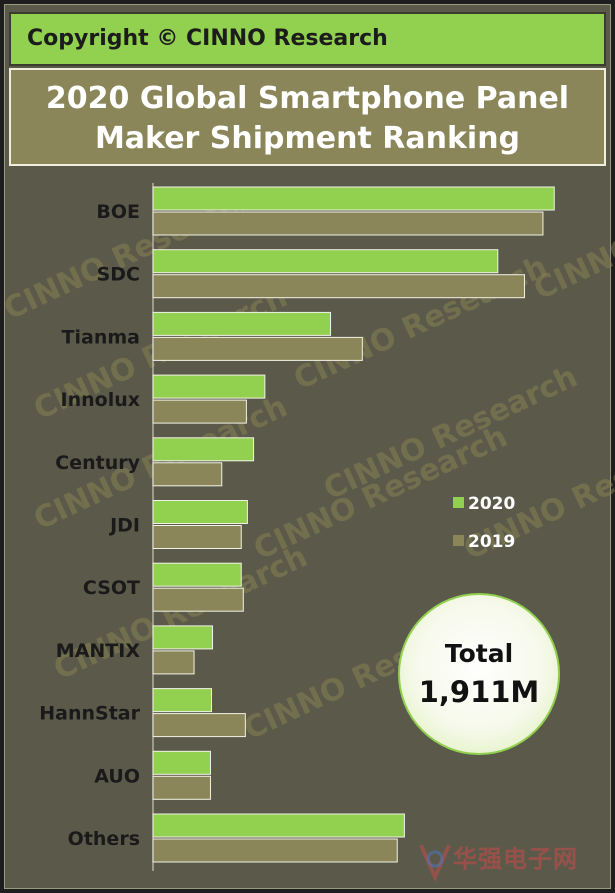 The height and width of the screenshot is (893, 615). What do you see at coordinates (199, 725) in the screenshot?
I see `bar-2019-hannstar` at bounding box center [199, 725].